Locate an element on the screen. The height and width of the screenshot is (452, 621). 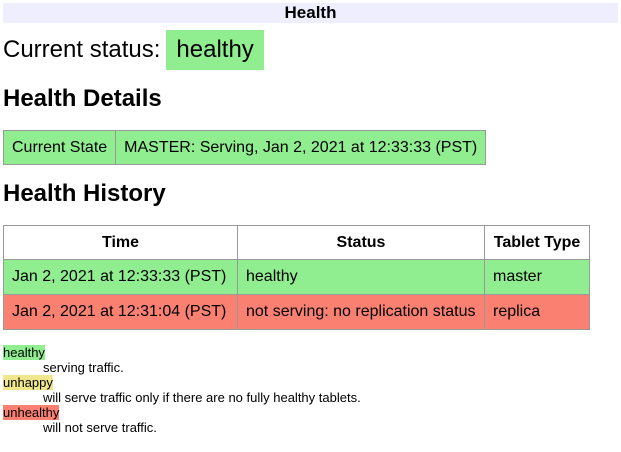
table-header-row: Time Status Tablet Type is located at coordinates (296, 242).